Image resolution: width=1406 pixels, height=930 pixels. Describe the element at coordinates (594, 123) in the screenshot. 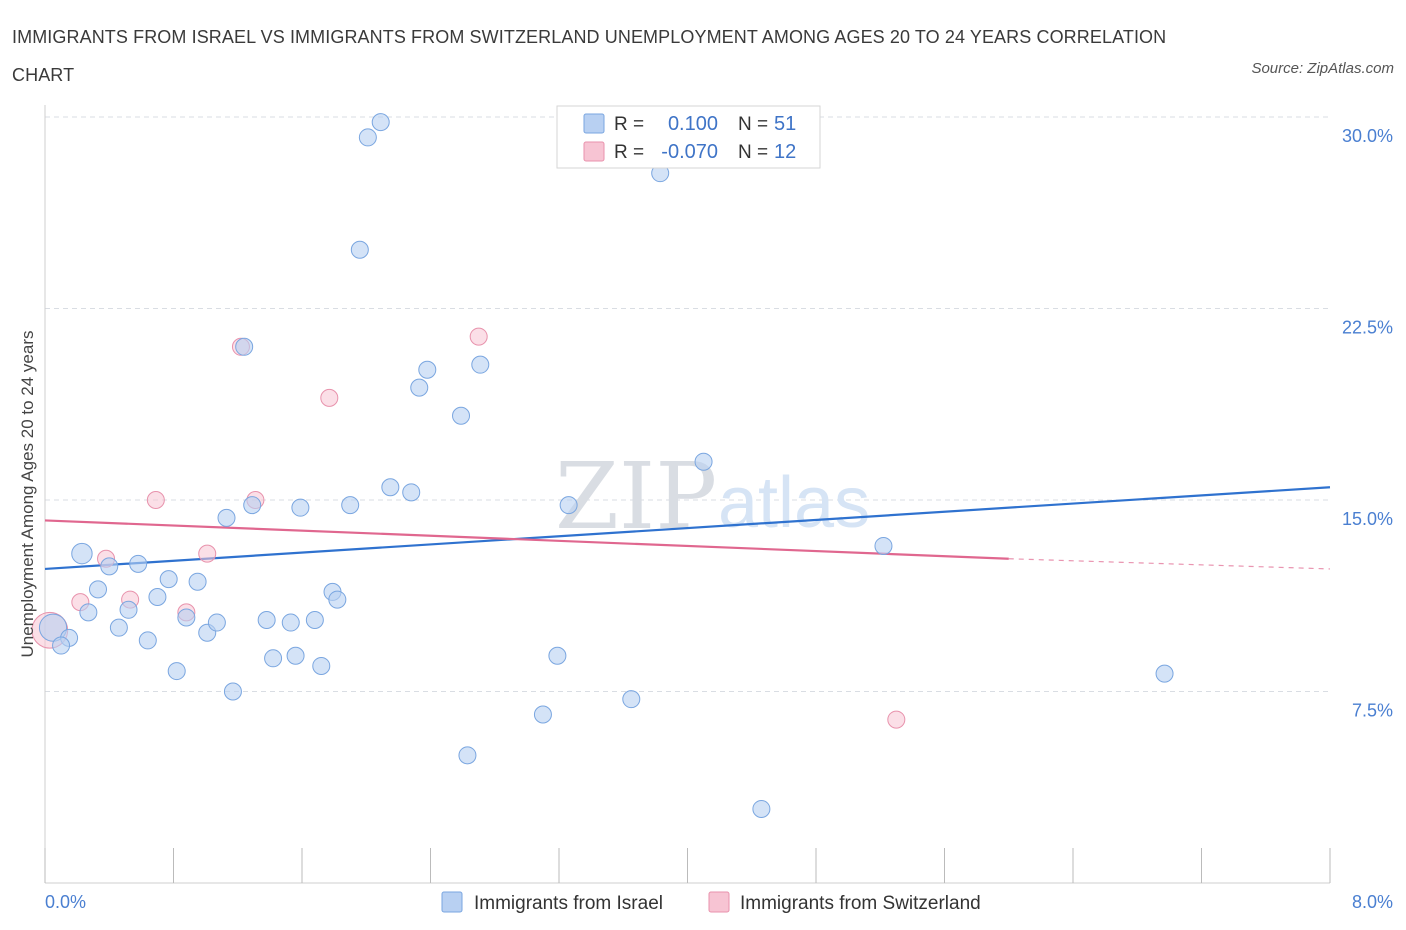

I see `legend-swatch-israel` at that location.